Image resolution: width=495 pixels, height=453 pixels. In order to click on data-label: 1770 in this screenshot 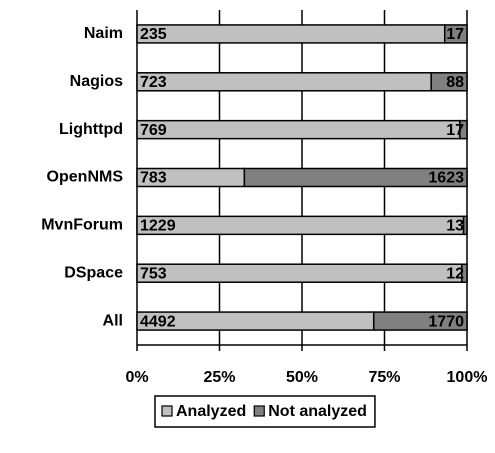, I will do `click(446, 321)`.